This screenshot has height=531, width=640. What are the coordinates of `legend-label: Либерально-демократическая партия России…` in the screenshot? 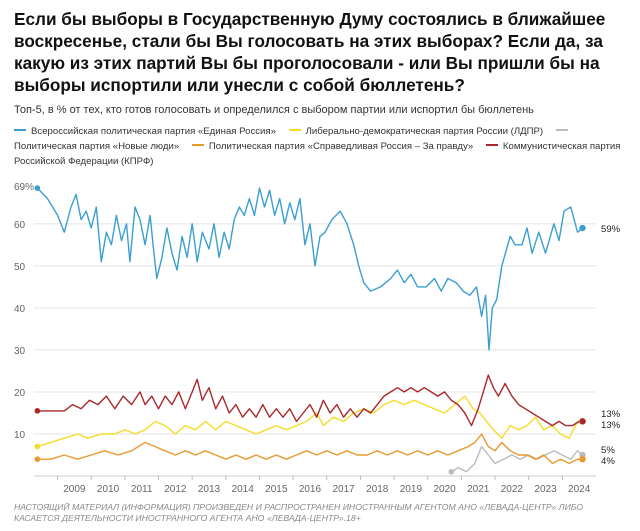 It's located at (424, 131).